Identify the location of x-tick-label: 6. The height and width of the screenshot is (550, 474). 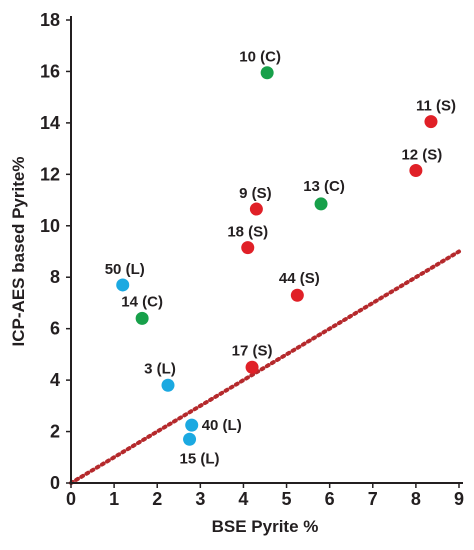
(330, 499).